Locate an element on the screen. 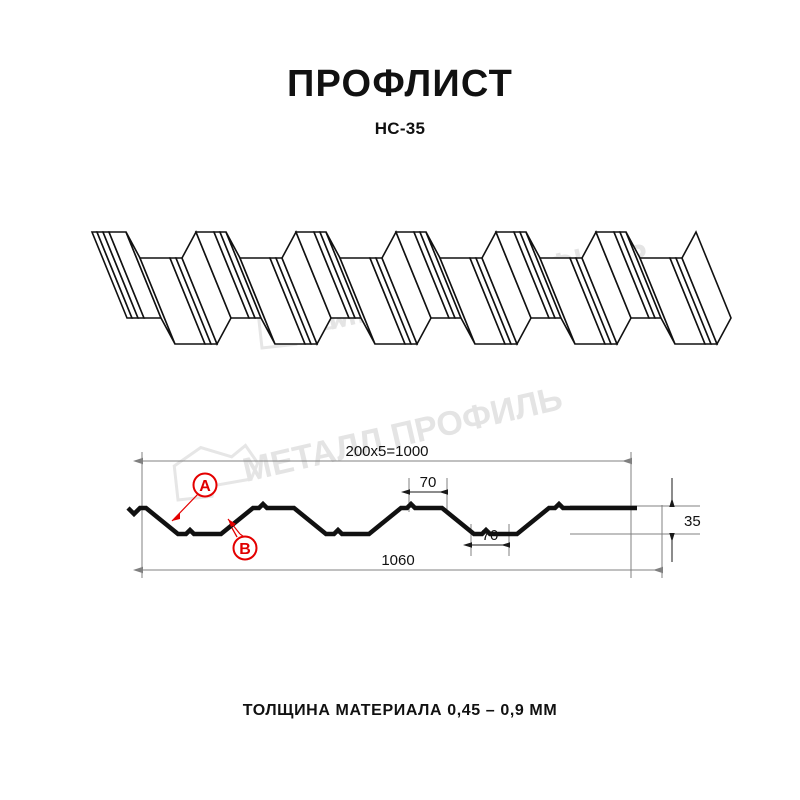 This screenshot has height=800, width=800. footer-block: ТОЛЩИНА МАТЕРИАЛА 0,45 – 0,9 ММ is located at coordinates (400, 711).